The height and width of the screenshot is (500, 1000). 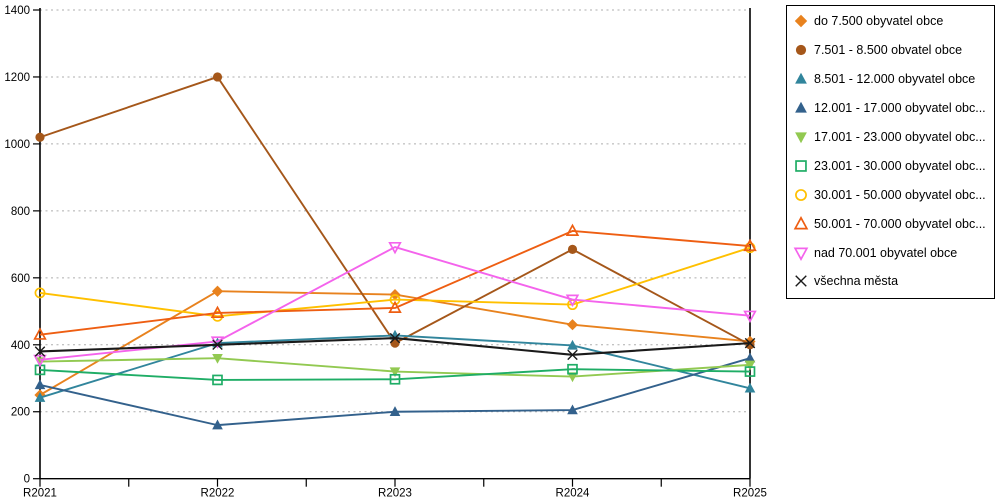 I want to click on y-tick-label: 1000, so click(x=17, y=145).